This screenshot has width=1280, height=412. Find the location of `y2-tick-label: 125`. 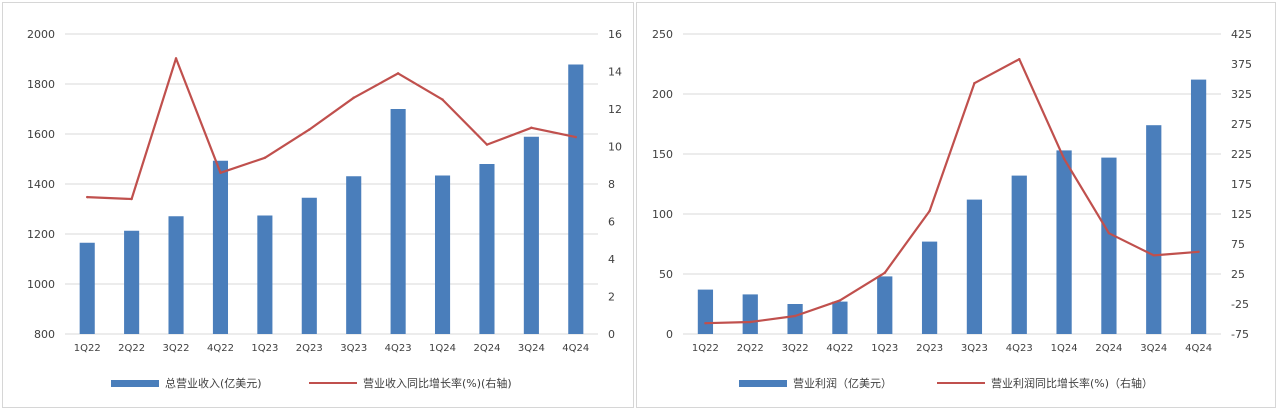

y2-tick-label: 125 is located at coordinates (1241, 214).